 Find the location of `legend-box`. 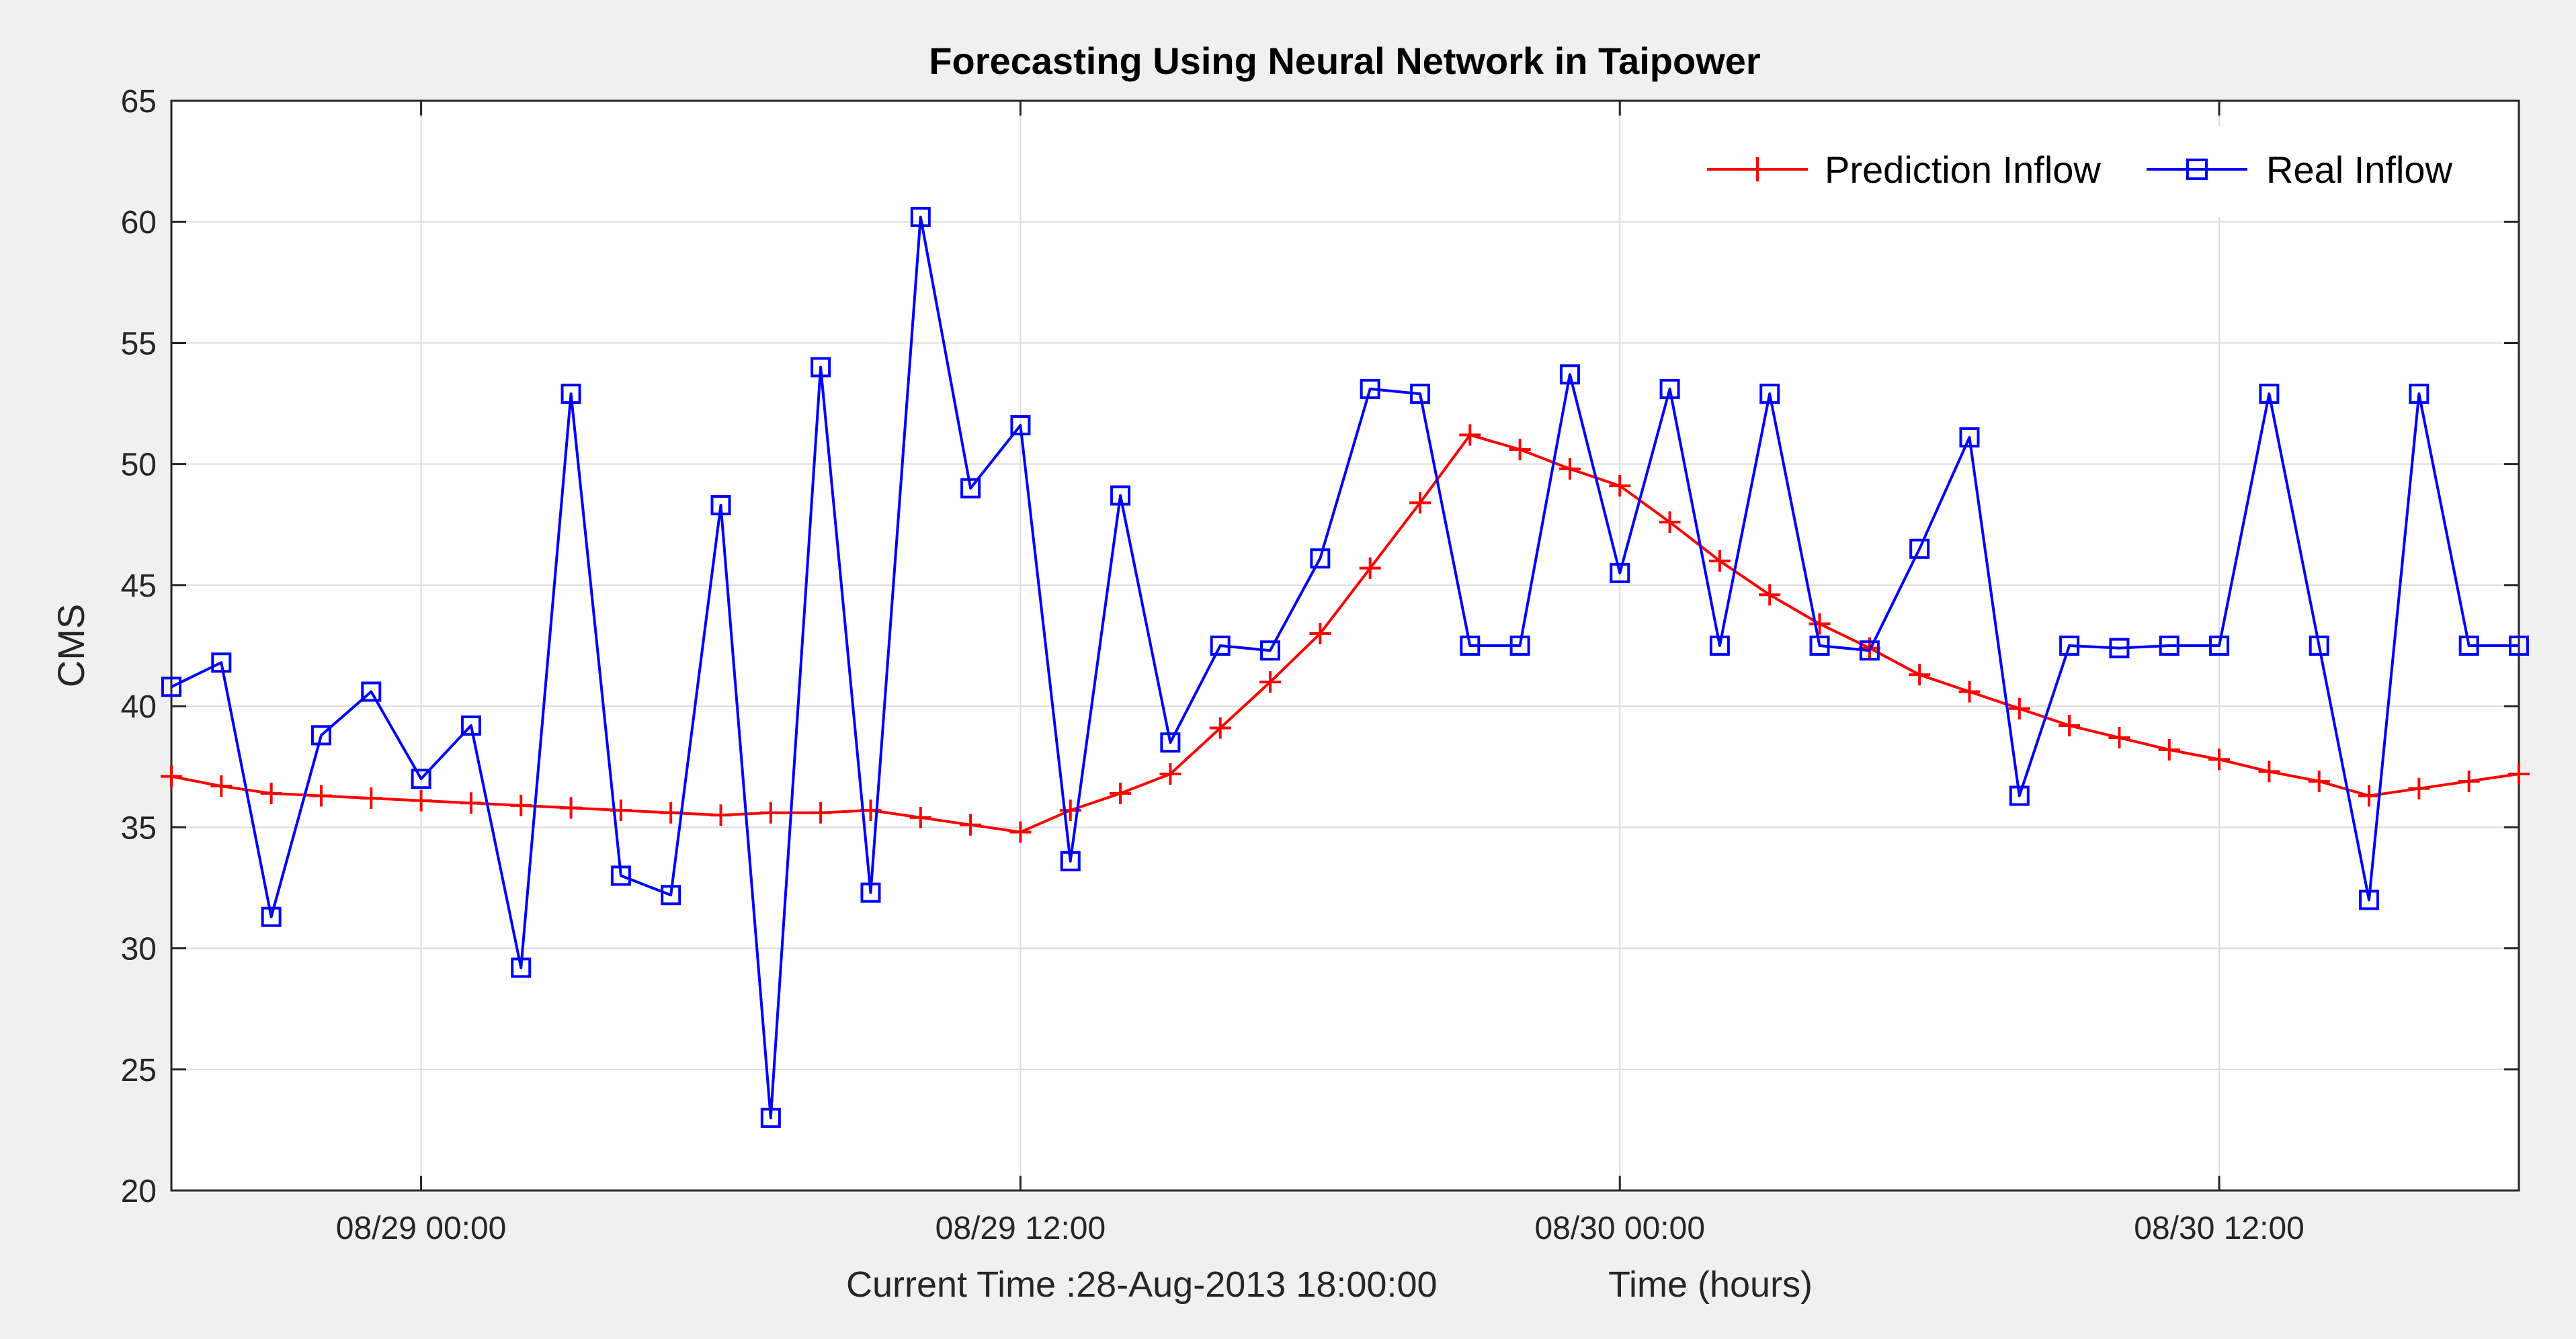

legend-box is located at coordinates (2093, 172).